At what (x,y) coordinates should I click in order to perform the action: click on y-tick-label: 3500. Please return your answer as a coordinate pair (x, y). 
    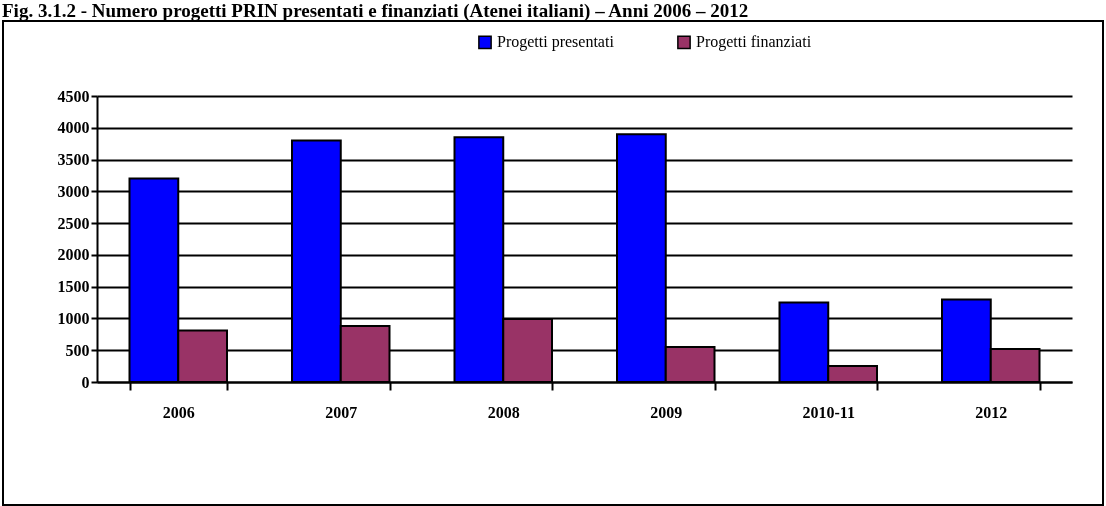
    Looking at the image, I should click on (73, 160).